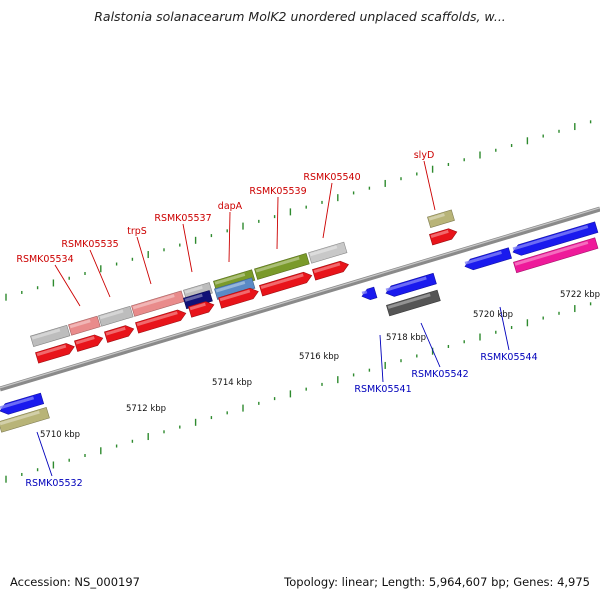  Describe the element at coordinates (364, 292) in the screenshot. I see `gene-reverse-1-shine` at that location.